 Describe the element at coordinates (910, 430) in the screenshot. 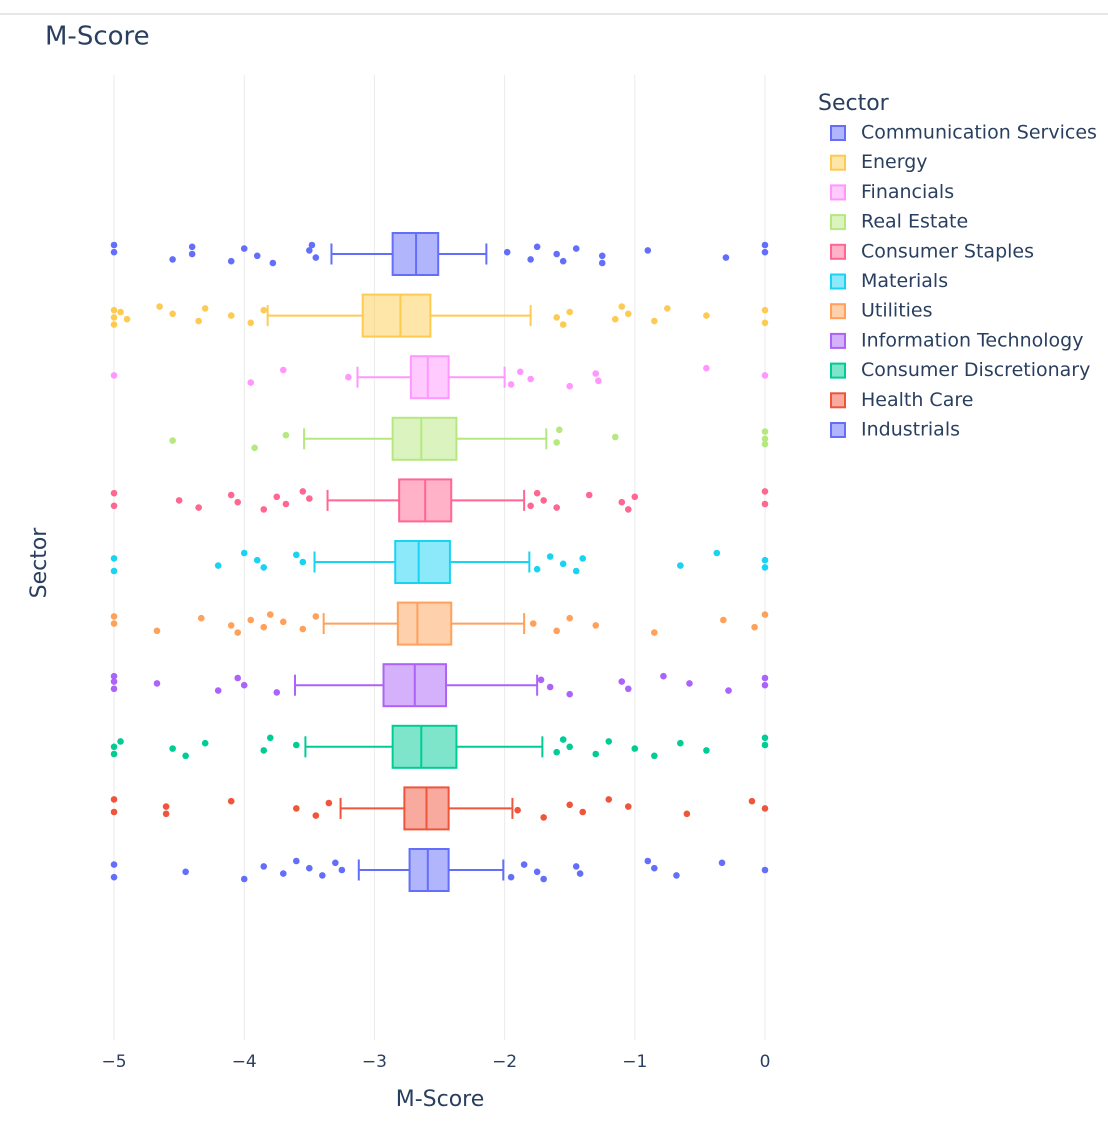

I see `legend-label: Industrials` at that location.